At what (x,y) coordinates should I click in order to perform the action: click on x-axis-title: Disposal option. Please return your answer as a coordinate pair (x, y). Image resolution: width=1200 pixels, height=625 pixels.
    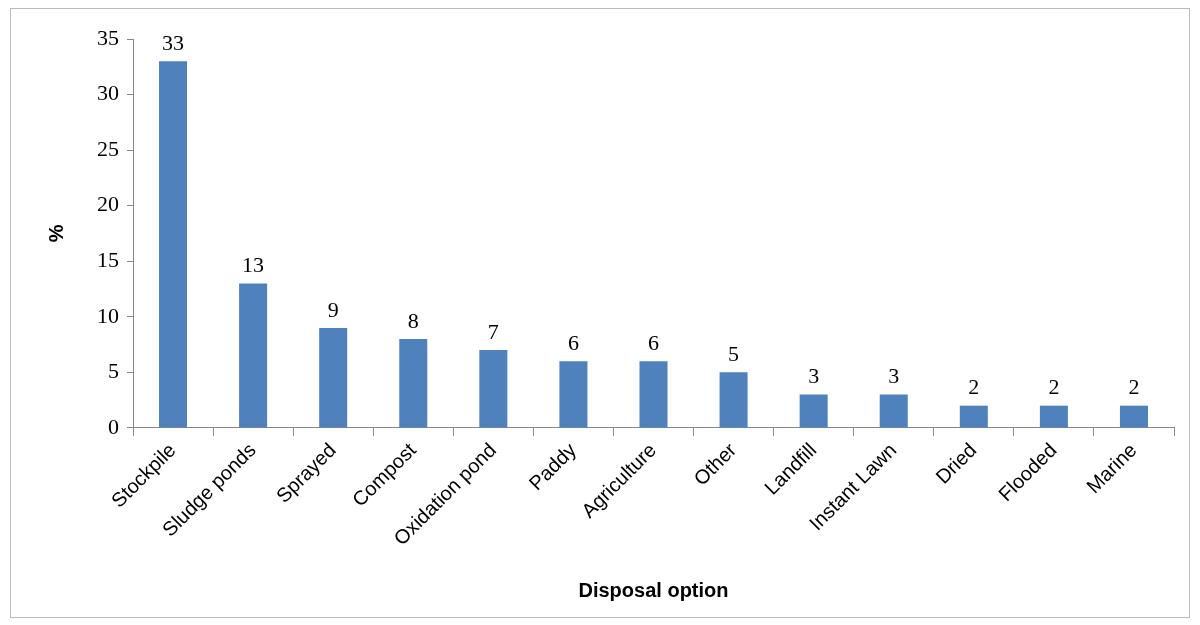
    Looking at the image, I should click on (653, 589).